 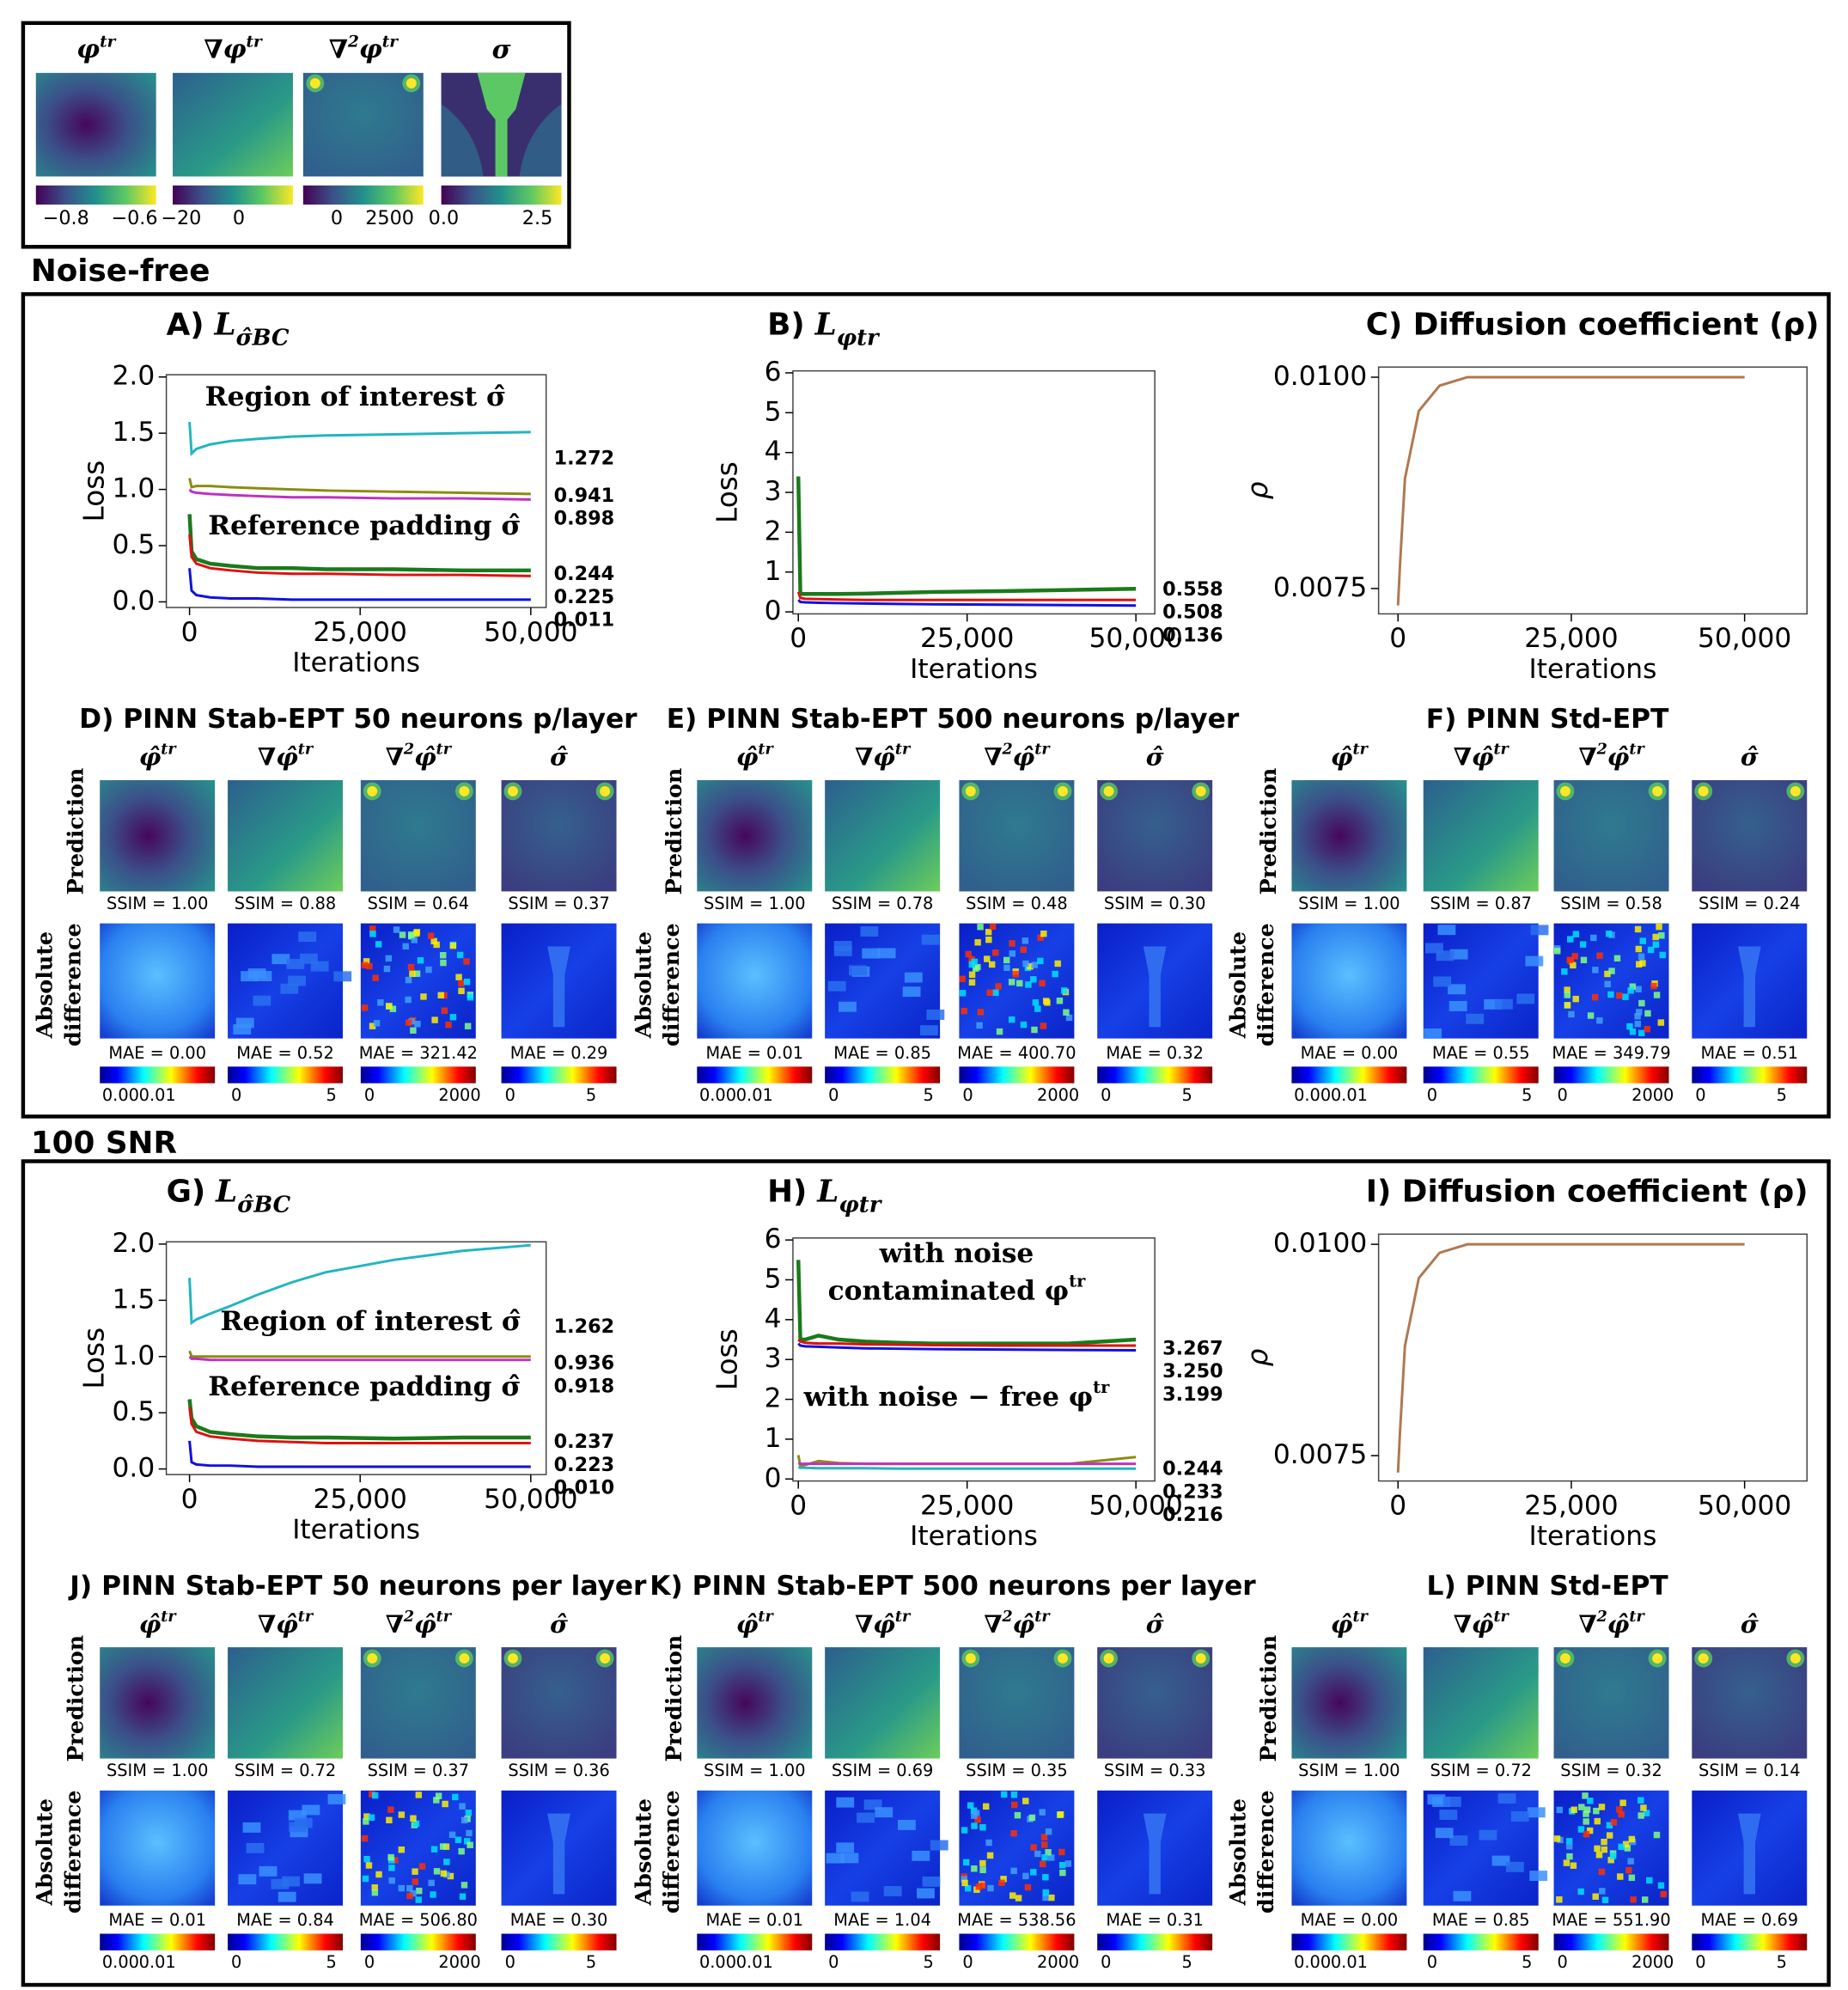 What do you see at coordinates (1135, 1506) in the screenshot?
I see `x-tick-label: 50,000` at bounding box center [1135, 1506].